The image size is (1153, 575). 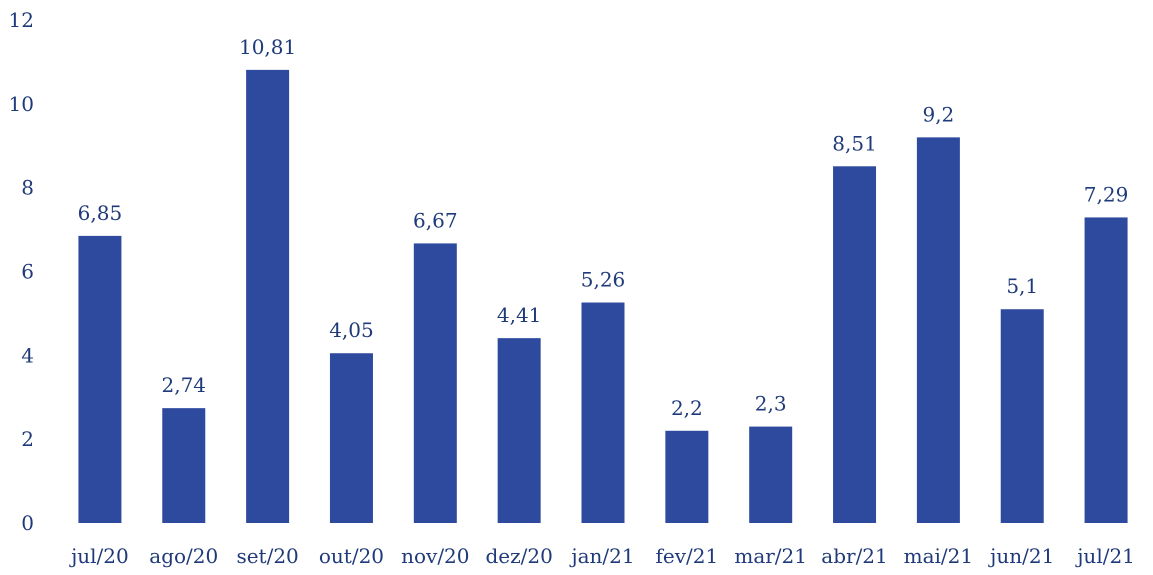 I want to click on x-tick-label: jul/20, so click(x=99, y=556).